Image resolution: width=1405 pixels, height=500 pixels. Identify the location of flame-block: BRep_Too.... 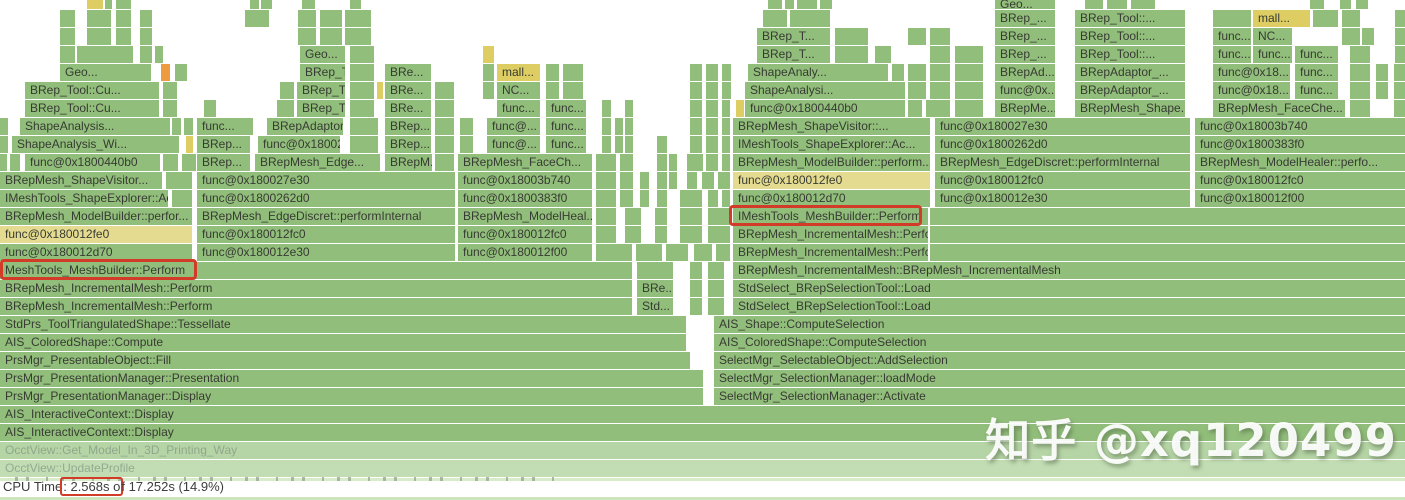
(321, 90).